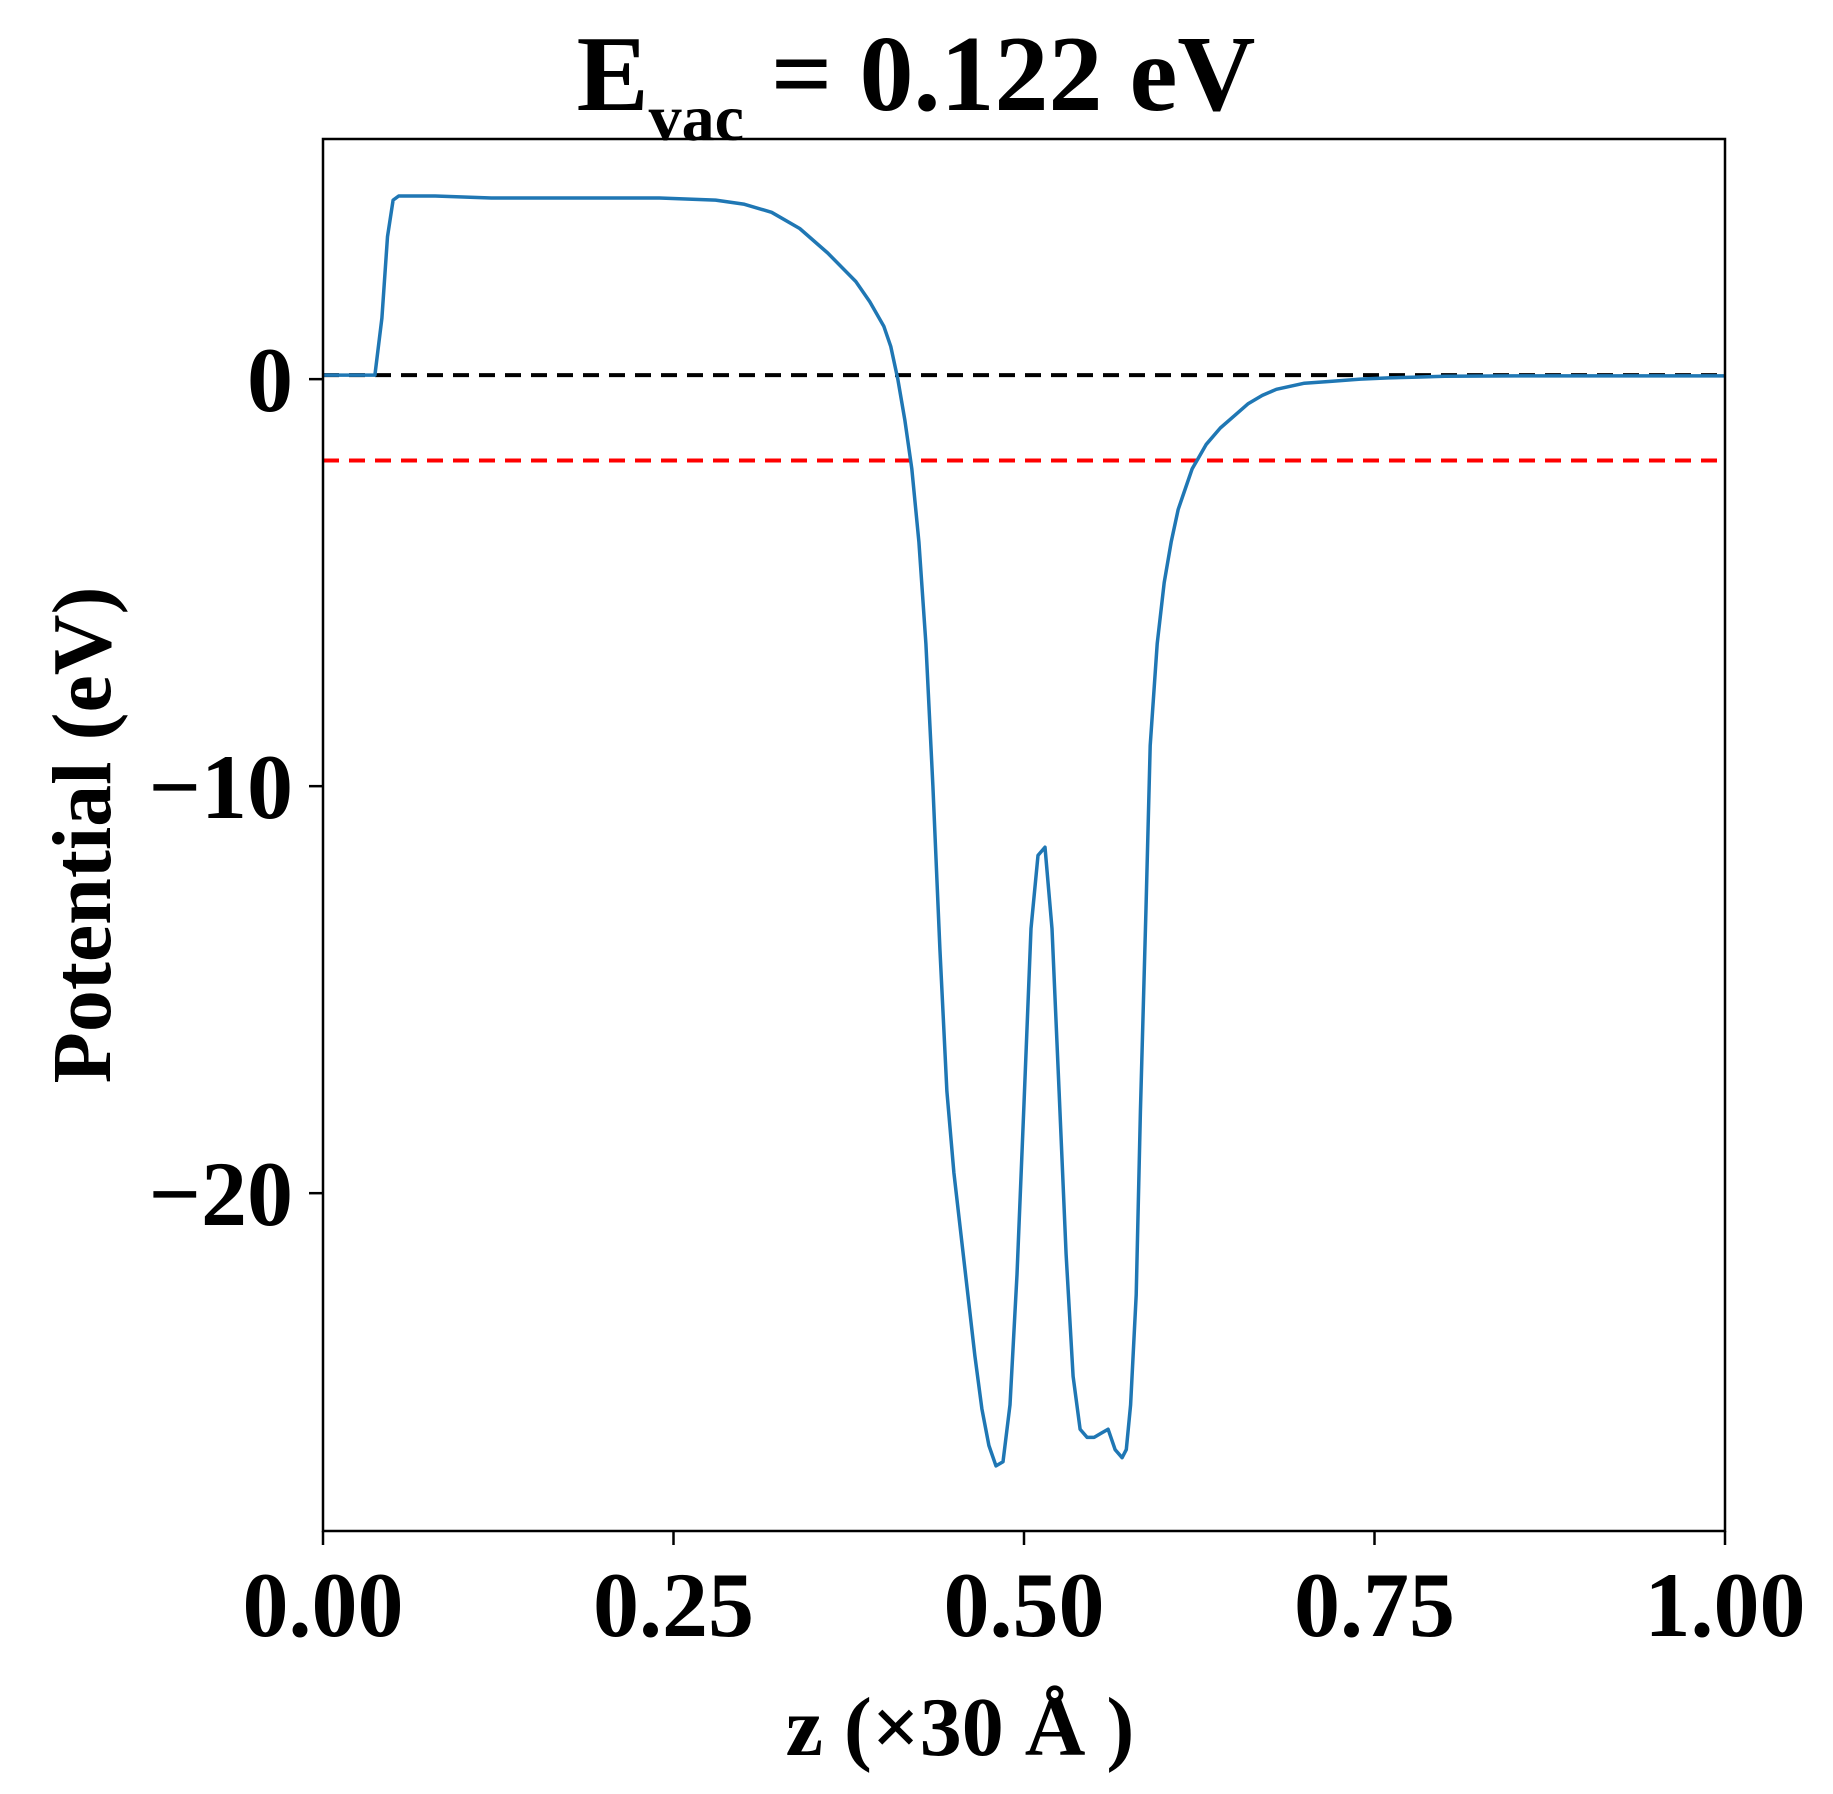  Describe the element at coordinates (221, 787) in the screenshot. I see `y-tick-label: −10` at that location.